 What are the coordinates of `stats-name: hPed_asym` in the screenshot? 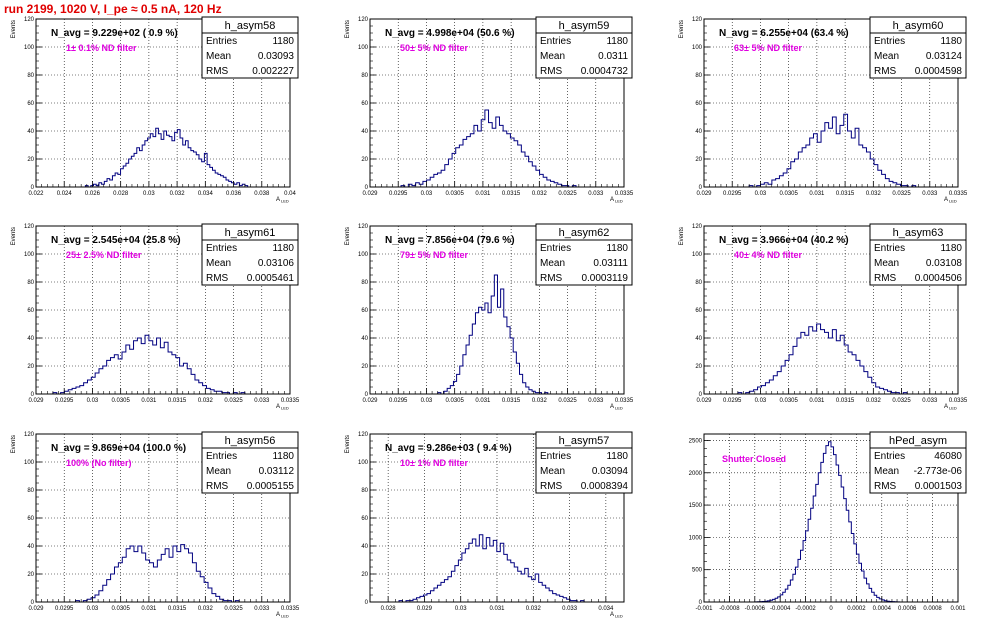 It's located at (918, 441).